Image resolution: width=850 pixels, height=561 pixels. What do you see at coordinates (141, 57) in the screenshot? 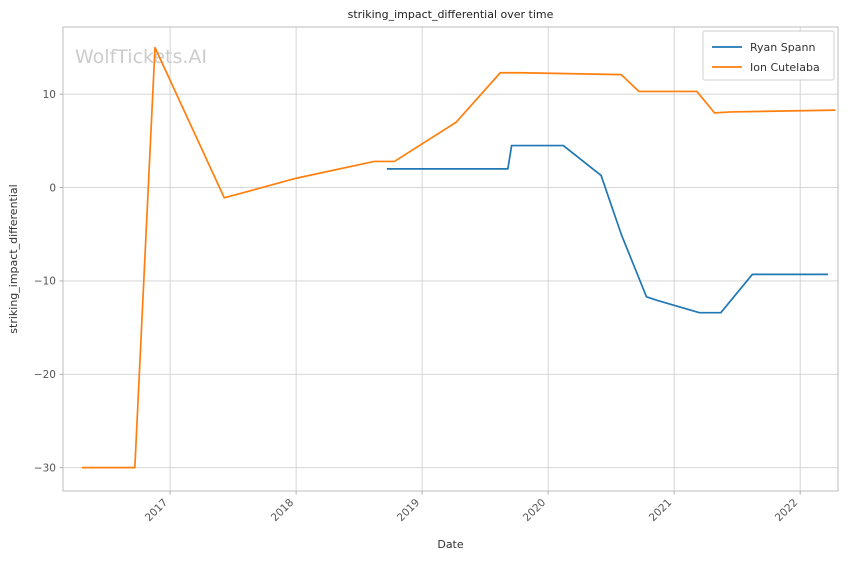
I see `watermark: WolfTickets.AI` at bounding box center [141, 57].